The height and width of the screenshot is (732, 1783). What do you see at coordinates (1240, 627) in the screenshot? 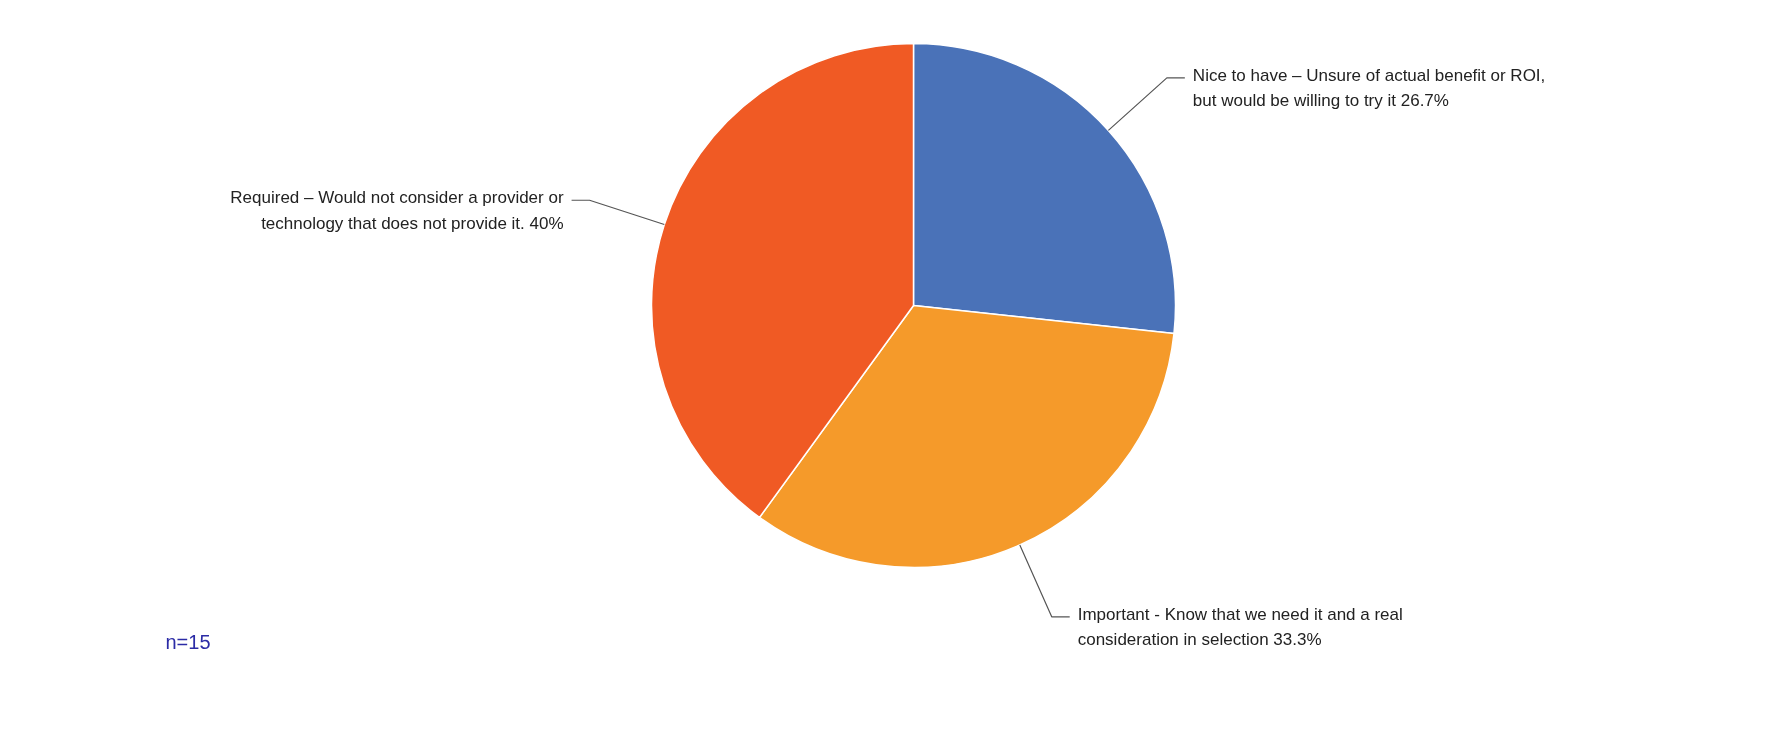
I see `slice-label: Important - Know that we need it and a real consideration in selection 33.3%` at bounding box center [1240, 627].